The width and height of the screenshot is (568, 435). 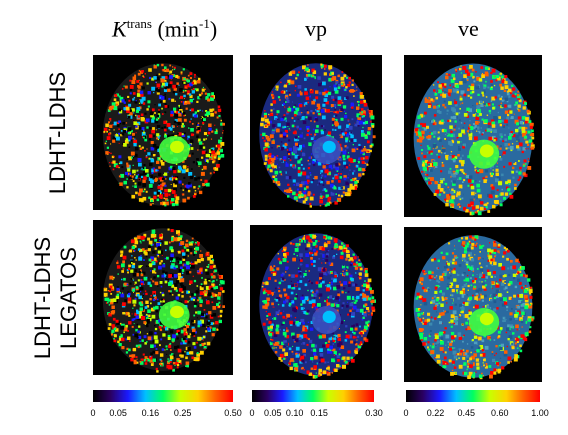 I want to click on col-title-ktrans: Ktrans (min-1), so click(x=164, y=29).